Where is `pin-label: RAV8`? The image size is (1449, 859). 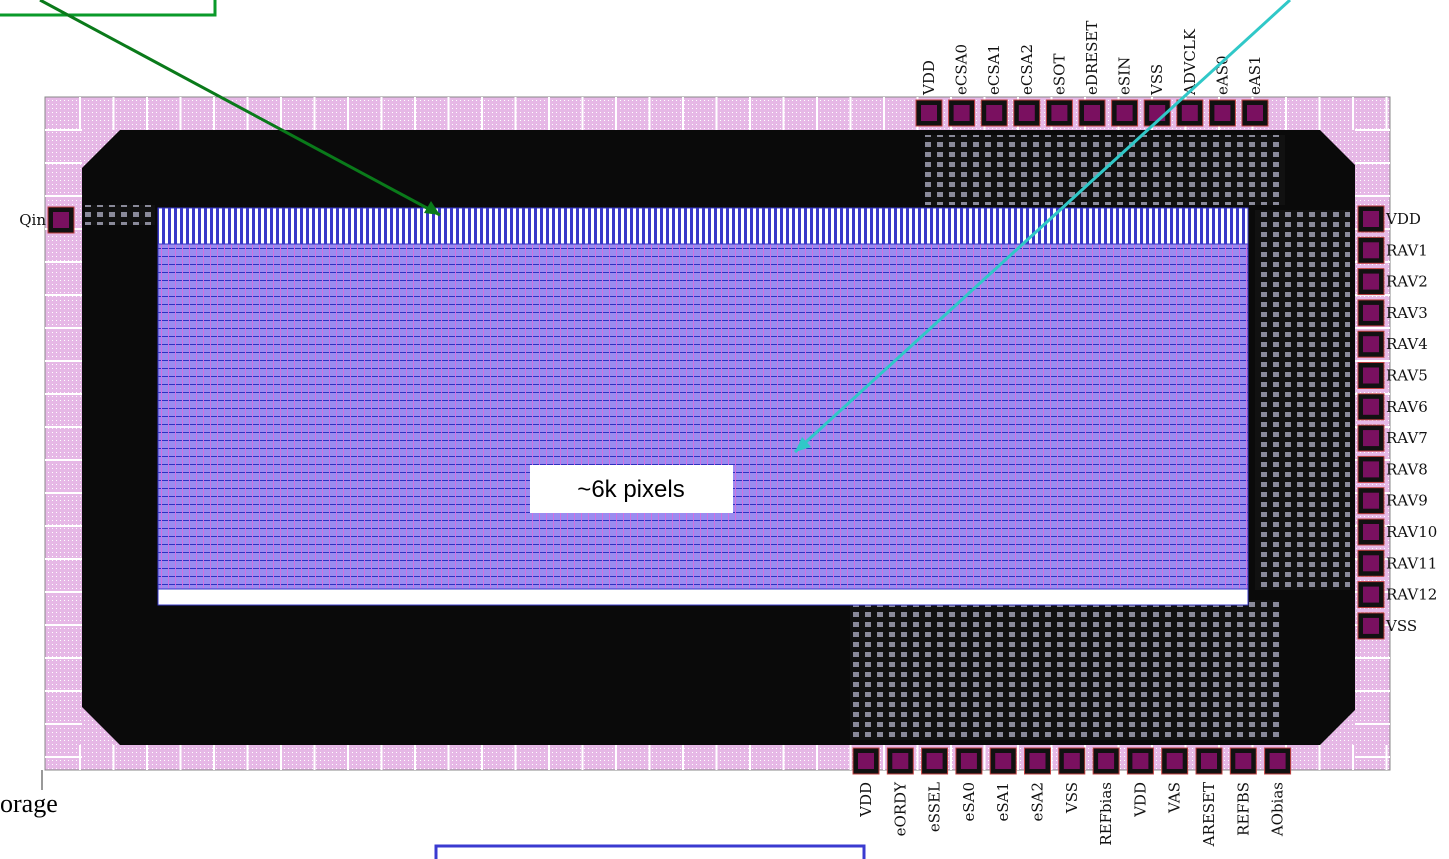
pin-label: RAV8 is located at coordinates (1407, 469).